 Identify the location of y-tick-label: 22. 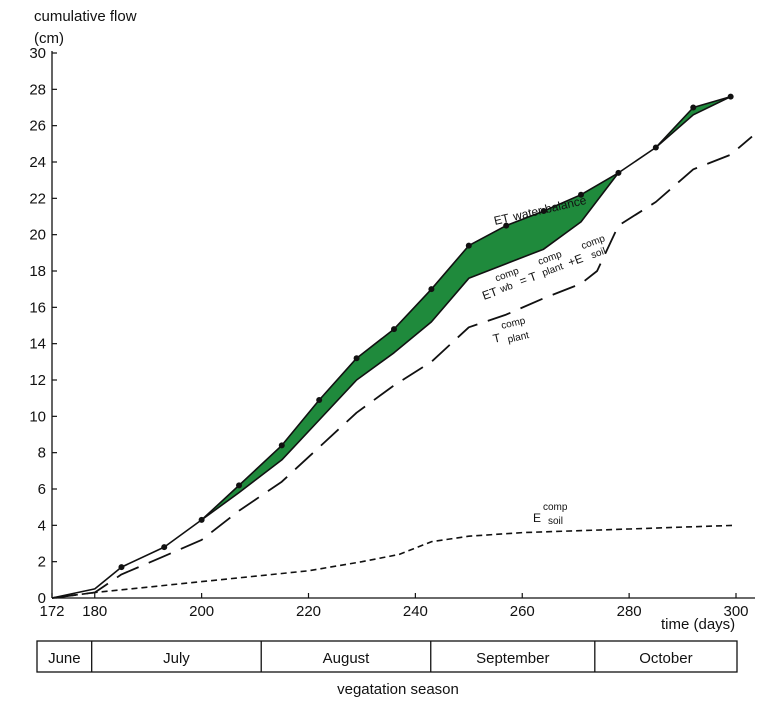
(37, 198).